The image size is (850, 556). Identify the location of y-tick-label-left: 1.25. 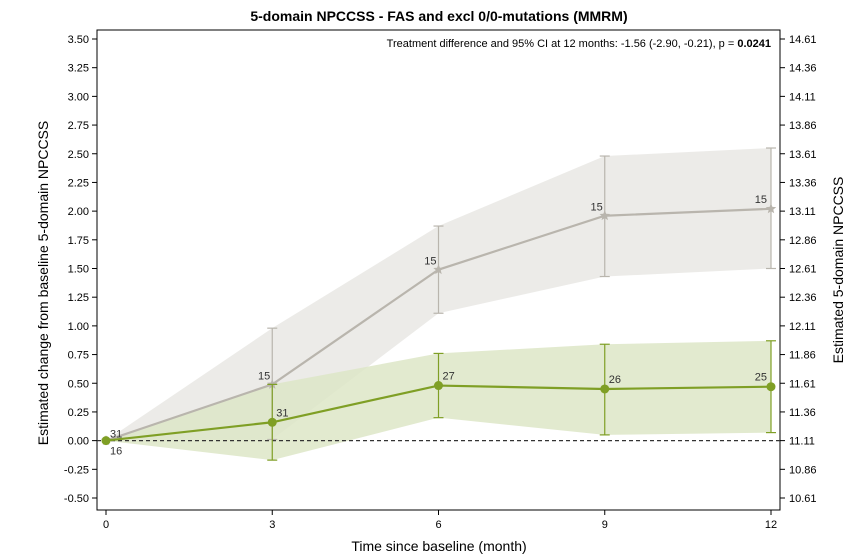
(78, 298).